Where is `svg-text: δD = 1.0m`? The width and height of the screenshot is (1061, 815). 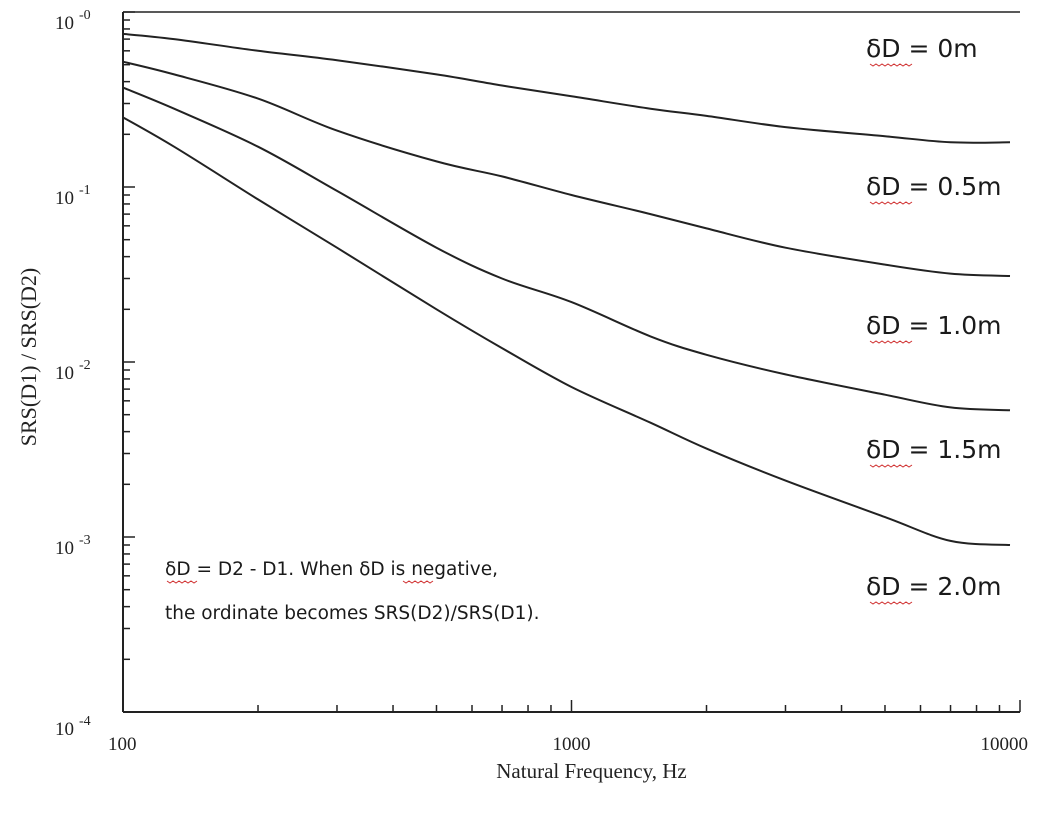
svg-text: δD = 1.0m is located at coordinates (934, 325).